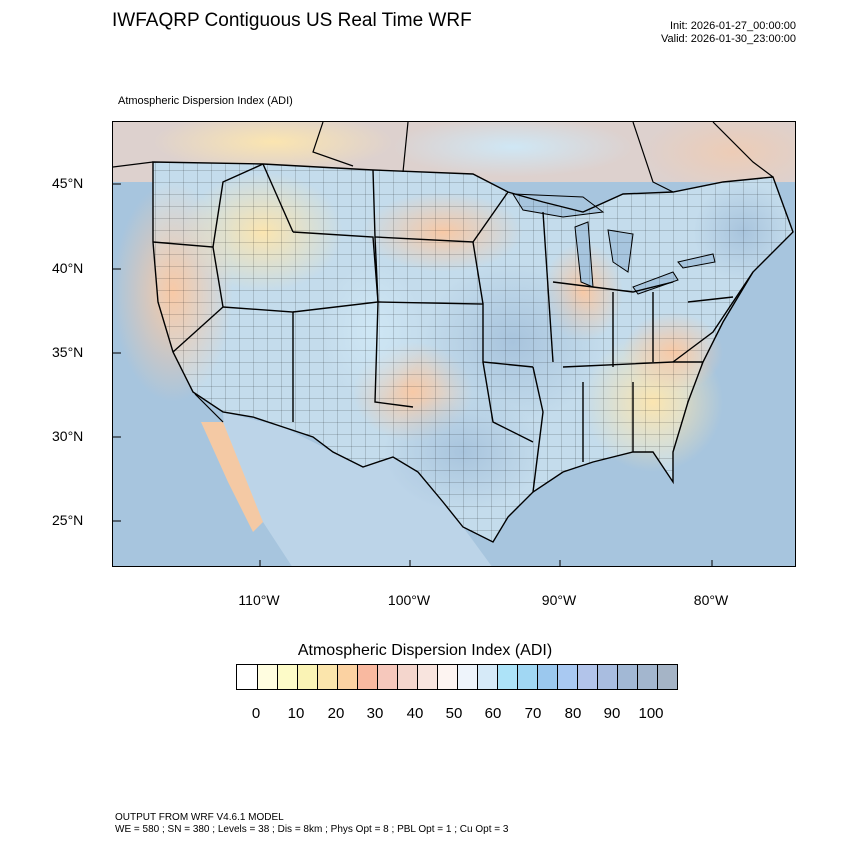 The width and height of the screenshot is (850, 850). Describe the element at coordinates (719, 157) in the screenshot. I see `canada-east-patch` at that location.